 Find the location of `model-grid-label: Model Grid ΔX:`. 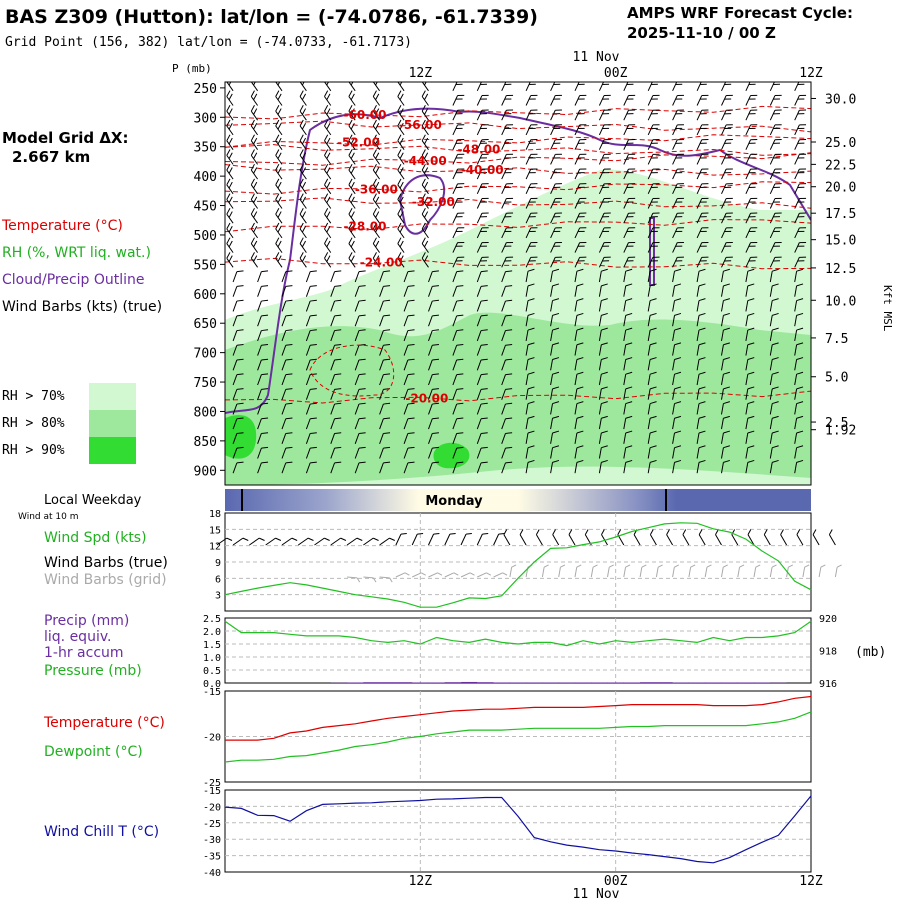

model-grid-label: Model Grid ΔX: is located at coordinates (65, 138).